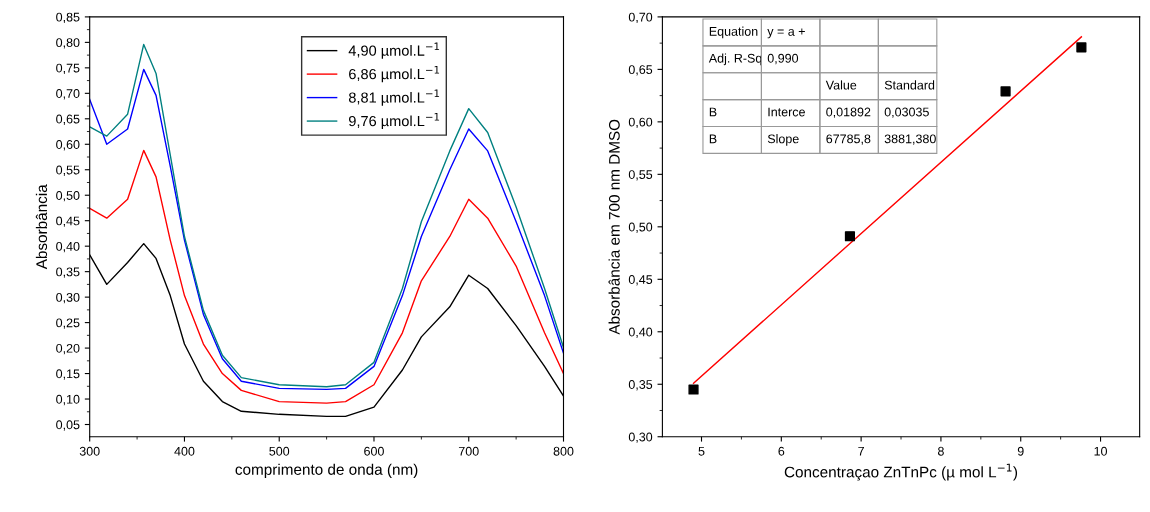 The width and height of the screenshot is (1150, 512). What do you see at coordinates (41, 227) in the screenshot?
I see `y-axis-title: Absorbância` at bounding box center [41, 227].